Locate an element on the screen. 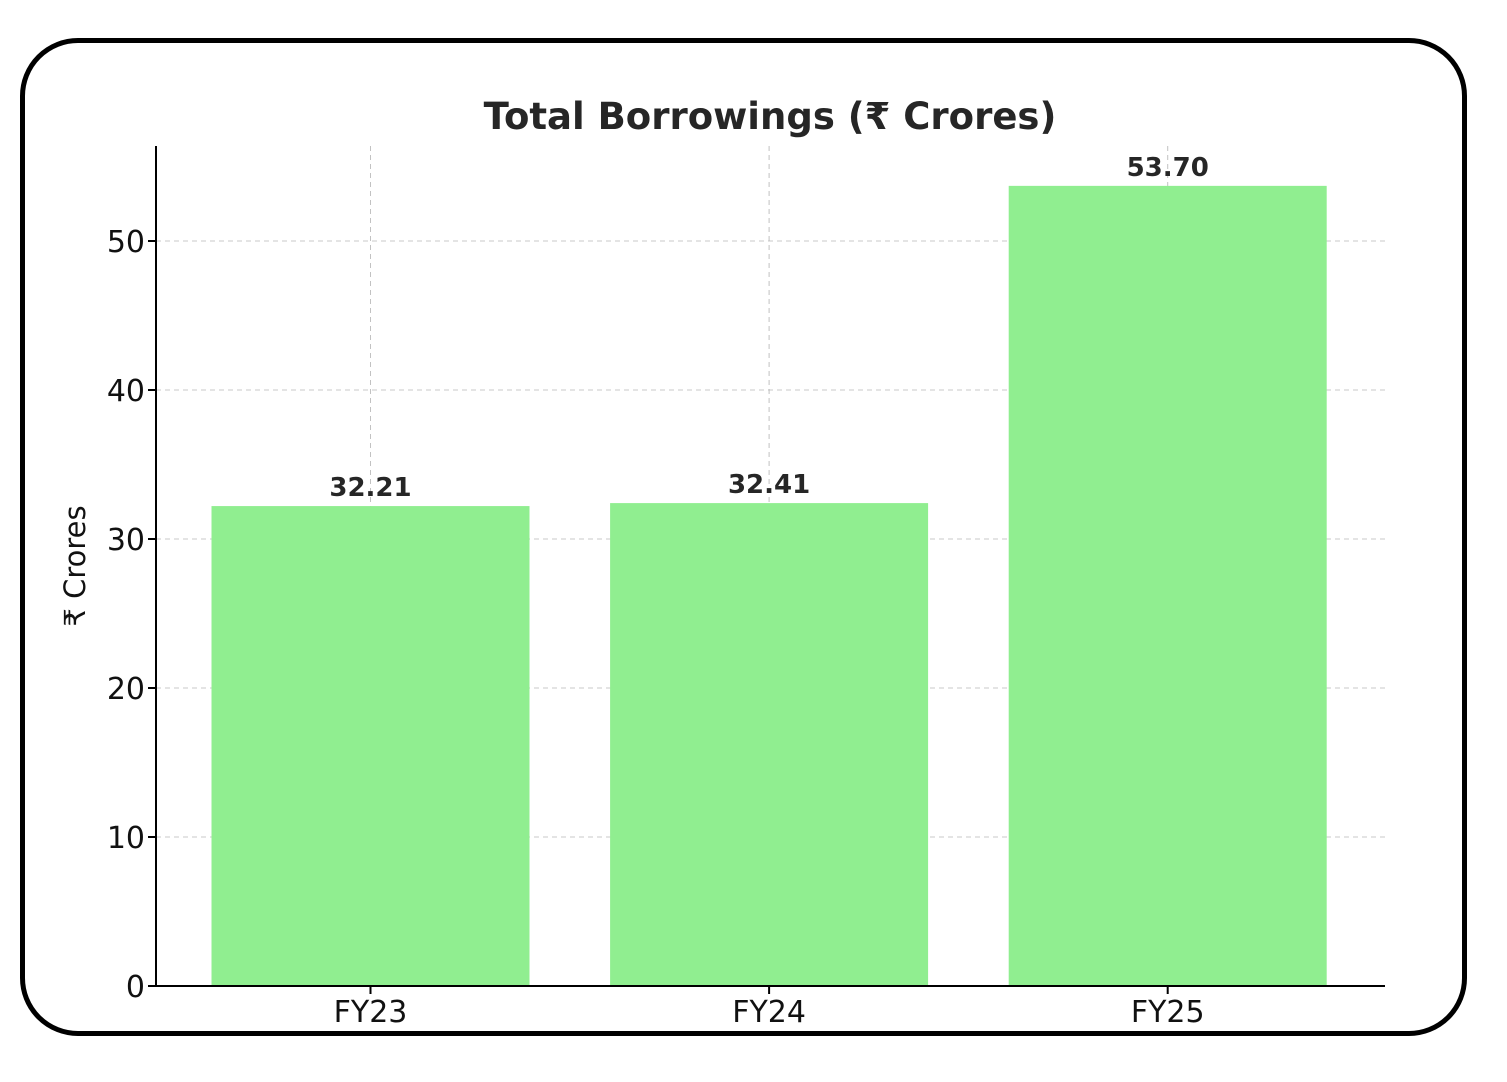 Image resolution: width=1507 pixels, height=1082 pixels. x-tick-label-fy23: FY23 is located at coordinates (371, 1012).